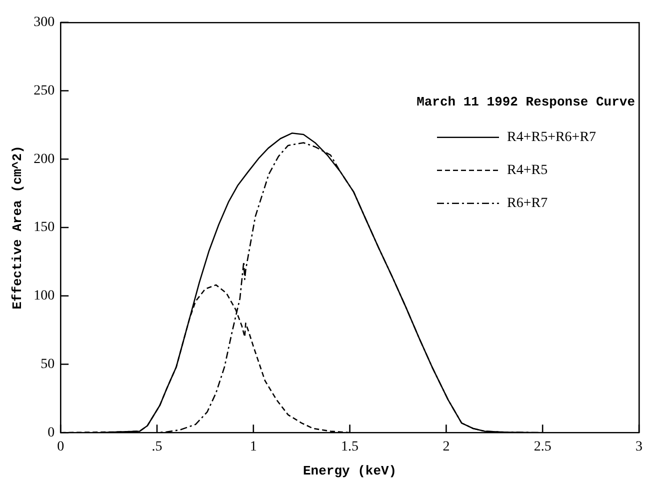 This screenshot has height=489, width=663. What do you see at coordinates (551, 138) in the screenshot?
I see `legend-label: R4+R5+R6+R7` at bounding box center [551, 138].